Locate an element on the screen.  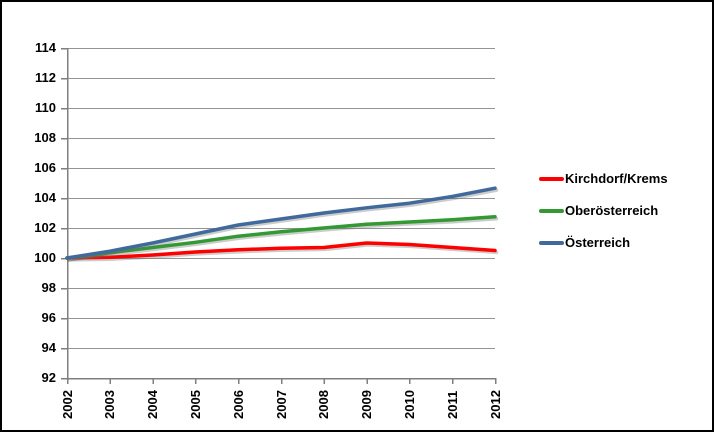
y-axis-label: 104 is located at coordinates (45, 197).